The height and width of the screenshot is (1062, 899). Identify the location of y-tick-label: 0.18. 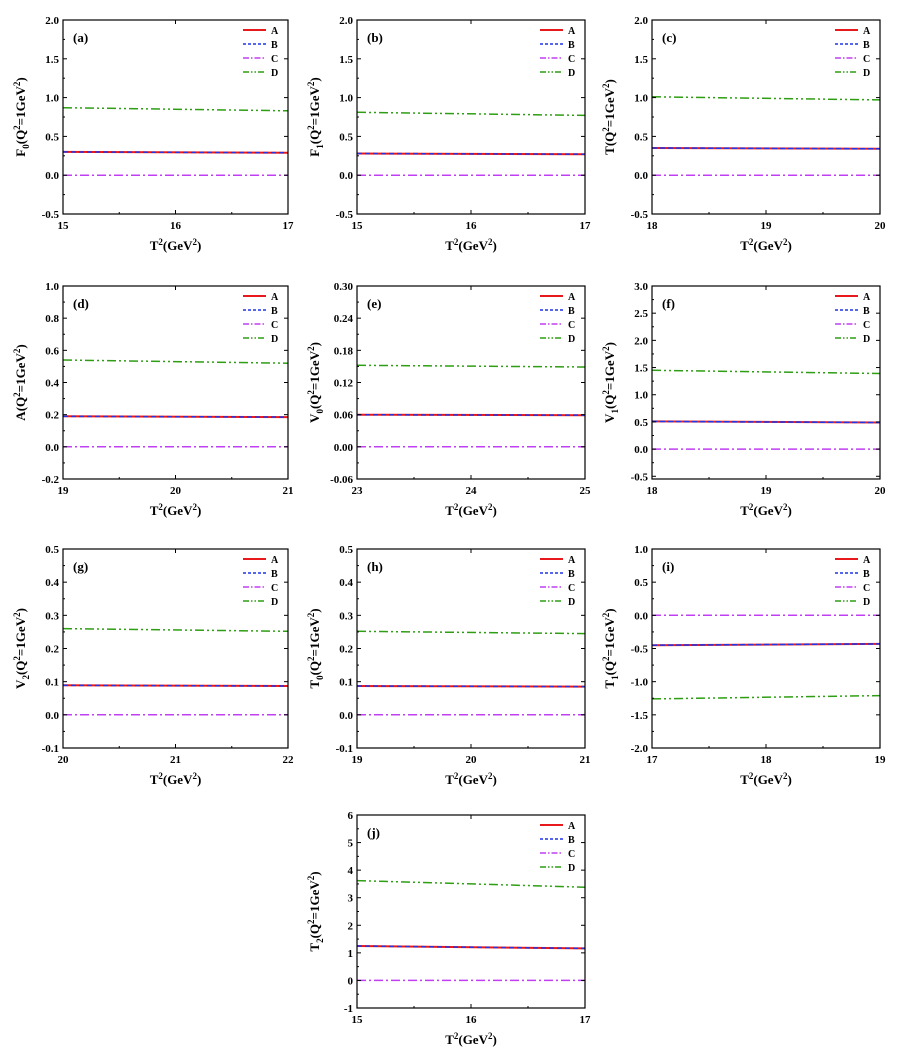
(344, 351).